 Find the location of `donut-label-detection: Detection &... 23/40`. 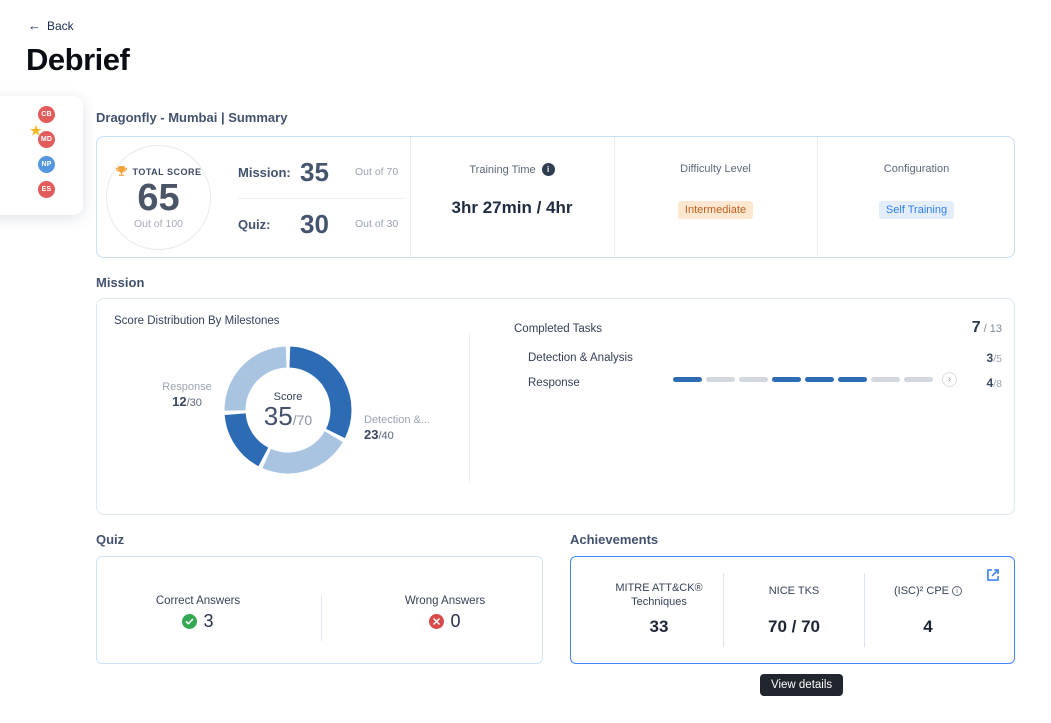

donut-label-detection: Detection &... 23/40 is located at coordinates (397, 428).